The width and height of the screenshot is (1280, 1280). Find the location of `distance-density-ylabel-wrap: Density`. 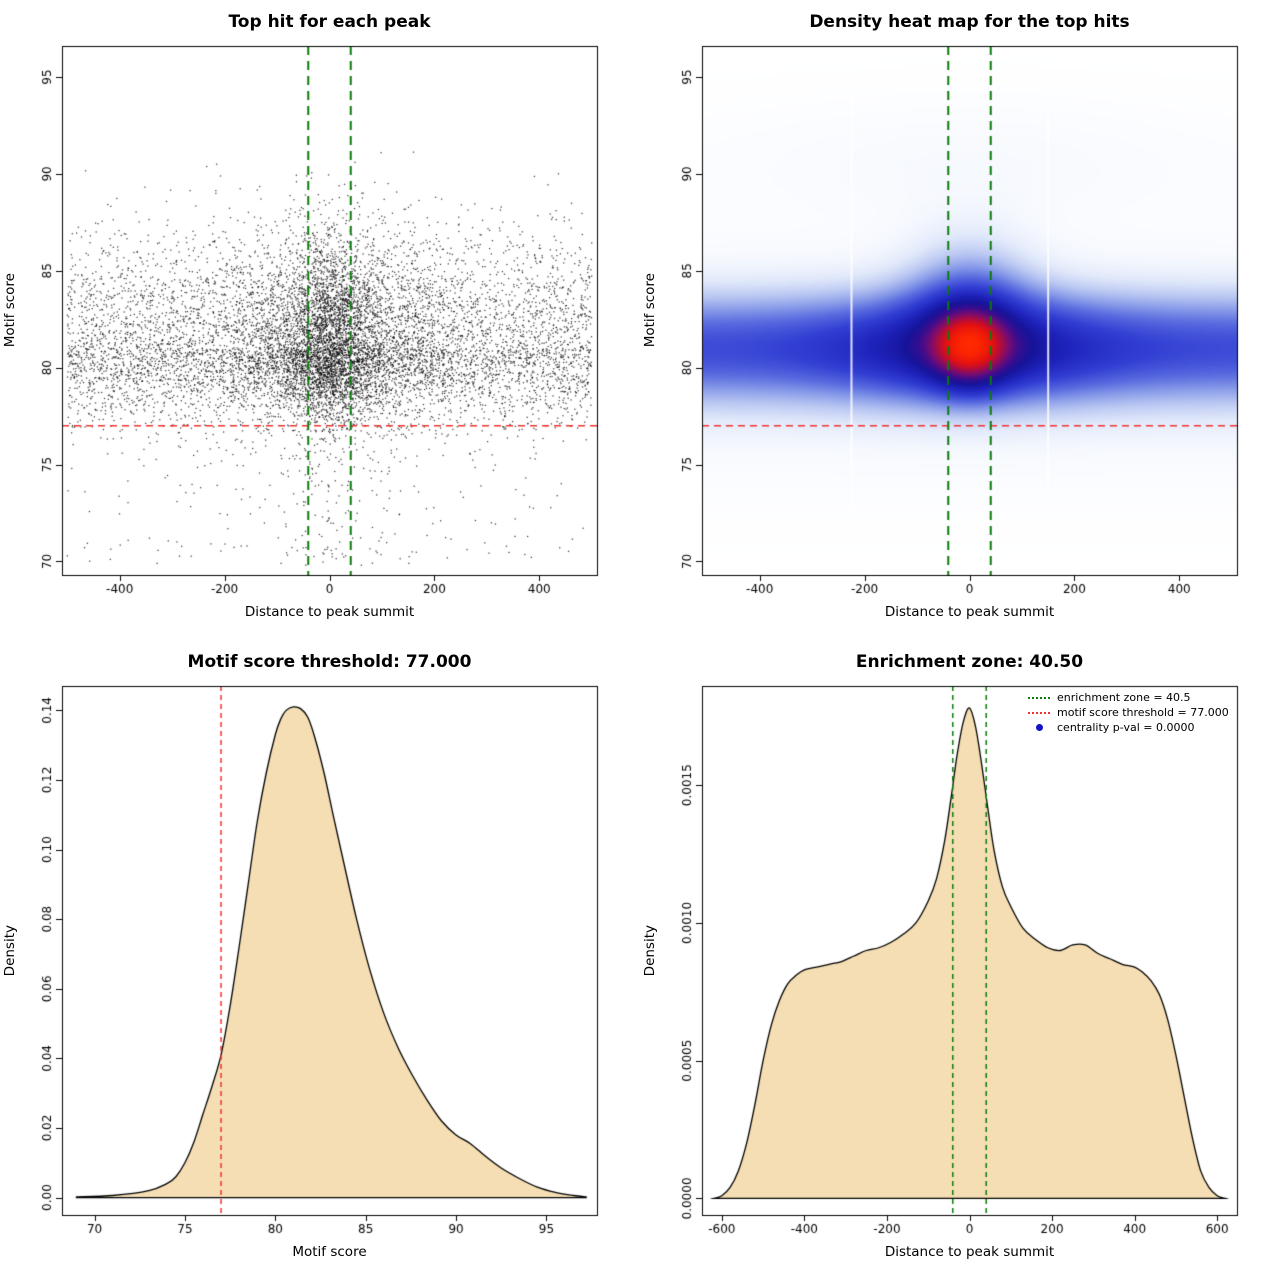

distance-density-ylabel-wrap: Density is located at coordinates (650, 950).